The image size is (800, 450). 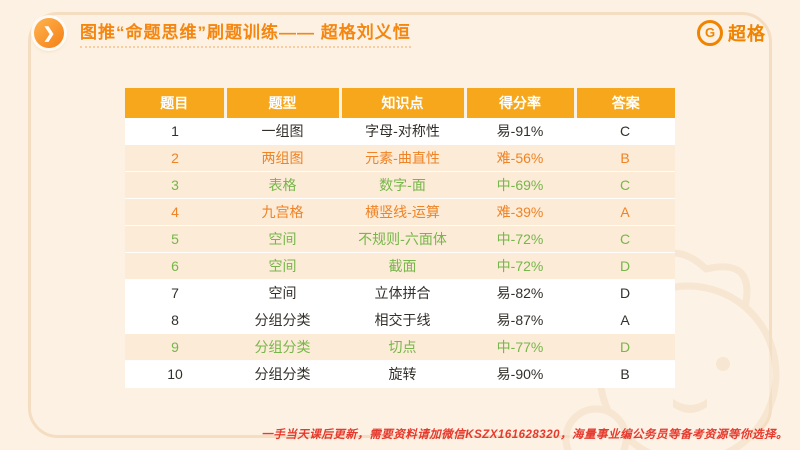 I want to click on table-row: 1 一组图 字母-对称性 易-91% C, so click(x=400, y=131).